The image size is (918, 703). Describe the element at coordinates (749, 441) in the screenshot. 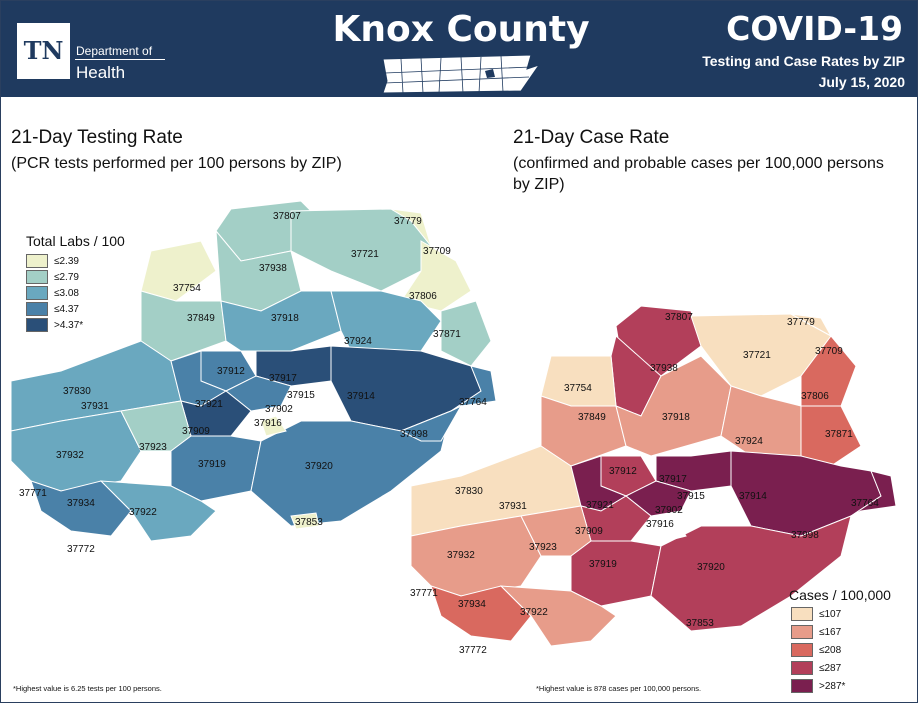

I see `case-zip-label-37924: 37924` at that location.